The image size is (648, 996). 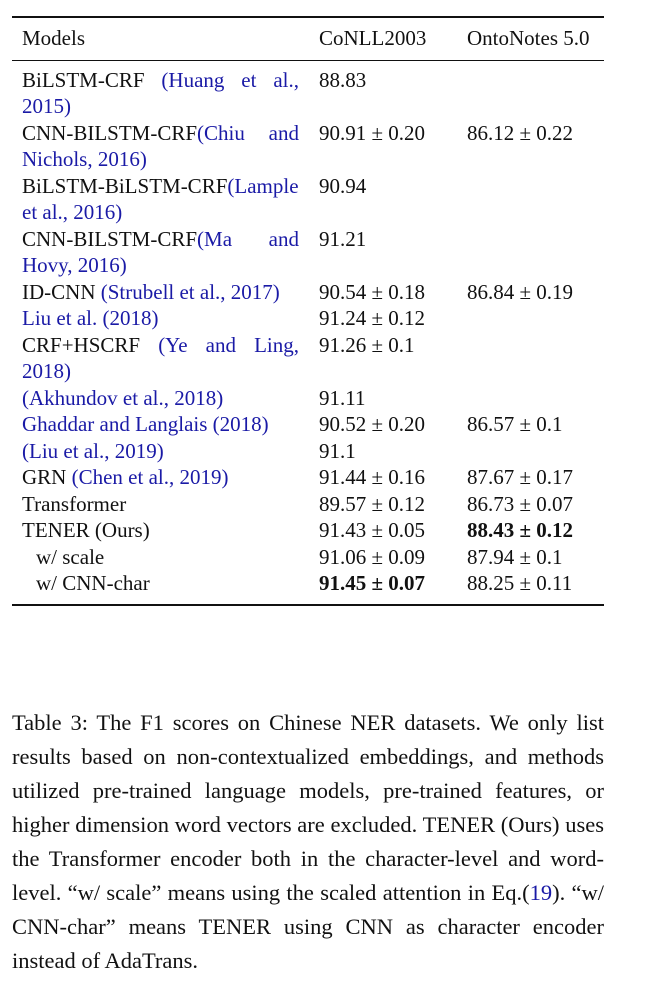 What do you see at coordinates (74, 503) in the screenshot?
I see `model-name: Transformer` at bounding box center [74, 503].